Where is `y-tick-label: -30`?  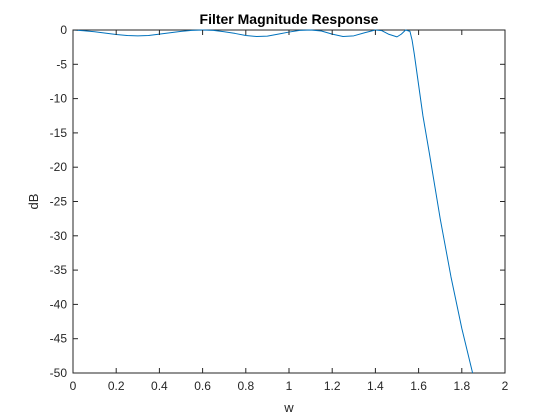
y-tick-label: -30 is located at coordinates (59, 236).